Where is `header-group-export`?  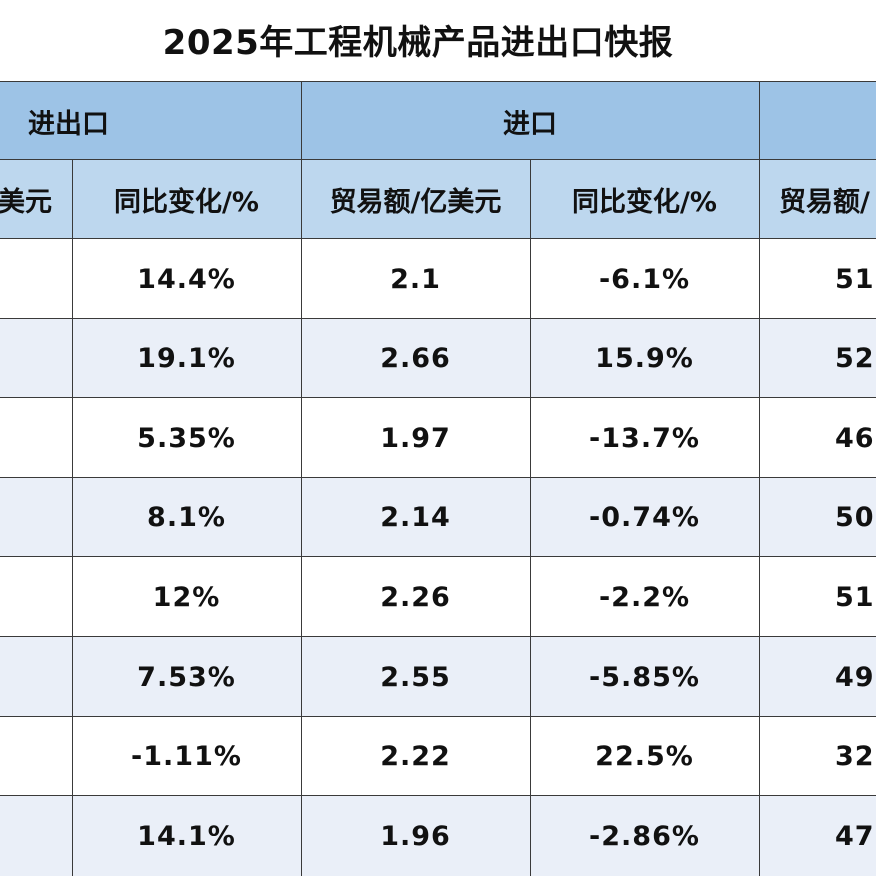 header-group-export is located at coordinates (817, 121).